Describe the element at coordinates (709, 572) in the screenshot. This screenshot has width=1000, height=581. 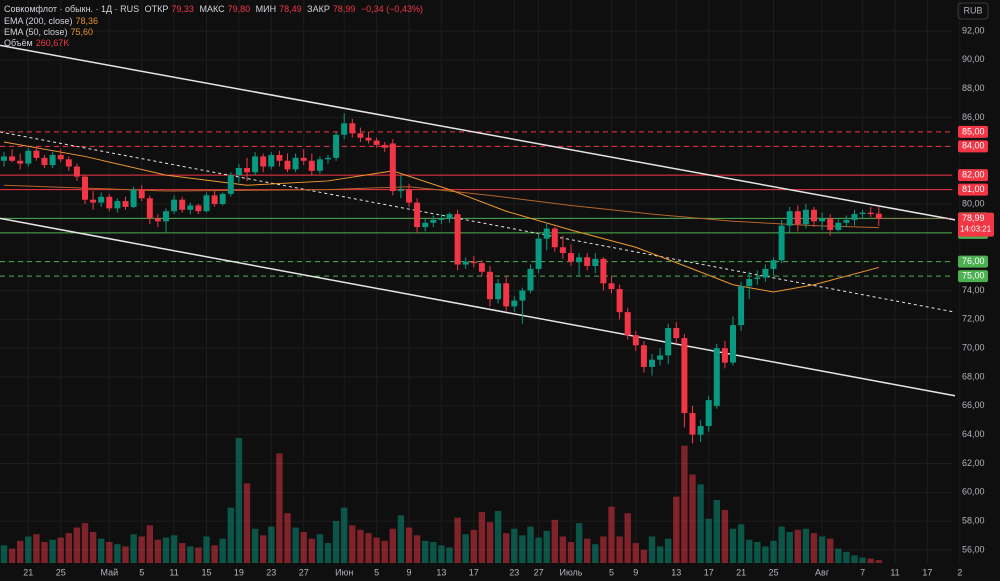
I see `x-tick-label: 17` at that location.